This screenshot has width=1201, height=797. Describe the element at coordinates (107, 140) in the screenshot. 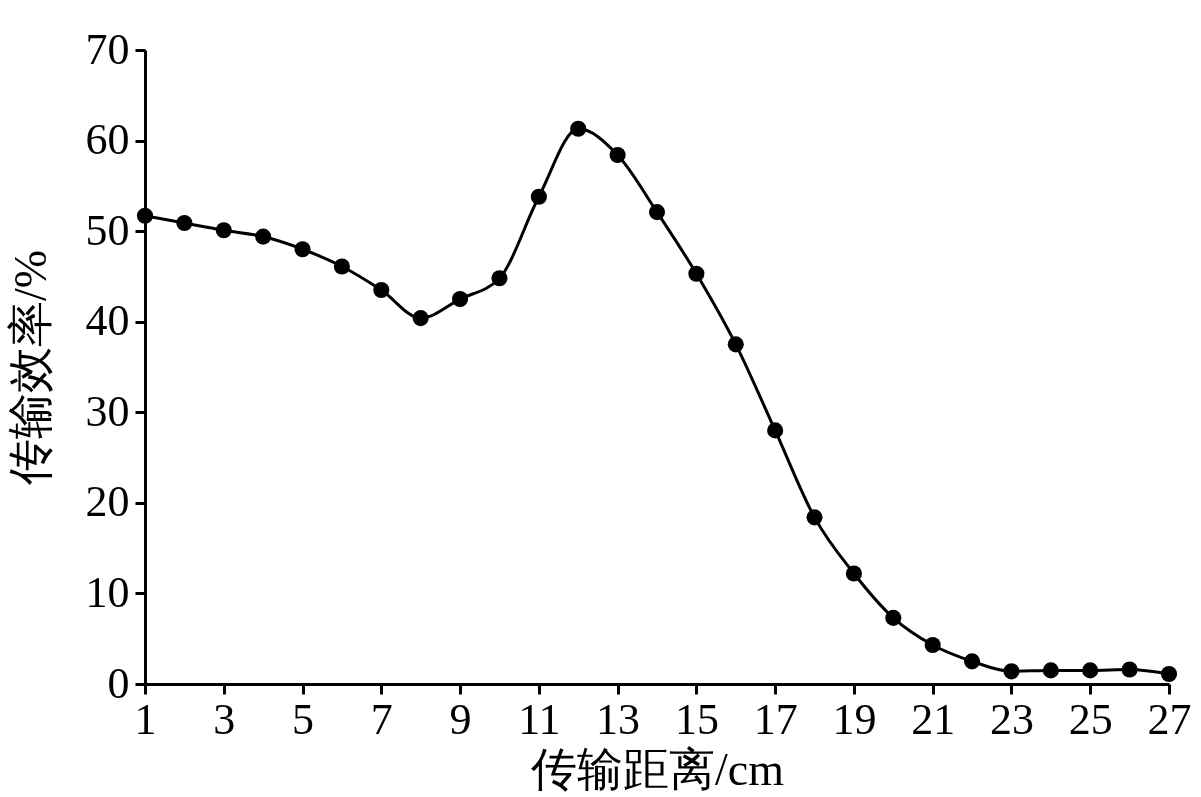

I see `y-tick-label: 60` at that location.